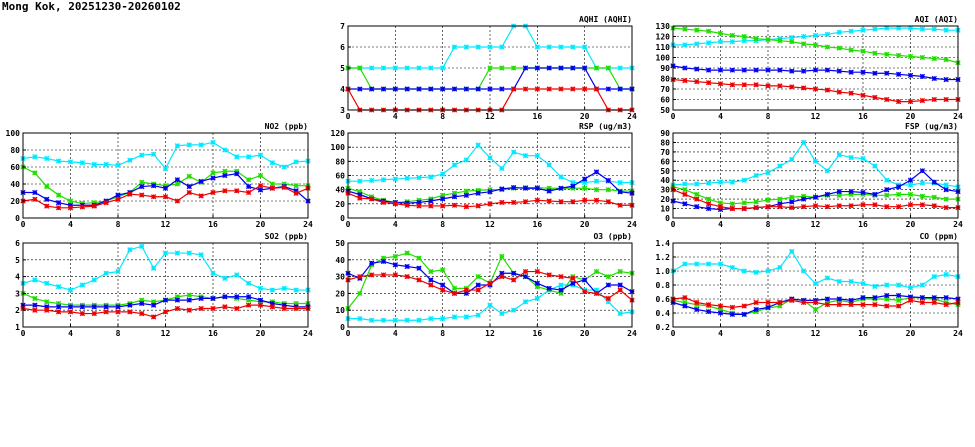 This screenshot has width=975, height=447. Describe the element at coordinates (340, 310) in the screenshot. I see `y-tick-label: 10` at that location.